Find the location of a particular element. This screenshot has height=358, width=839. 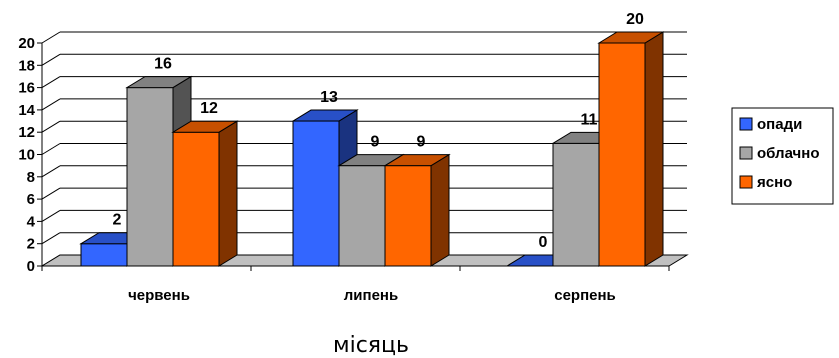

data-label: 11 is located at coordinates (589, 119).